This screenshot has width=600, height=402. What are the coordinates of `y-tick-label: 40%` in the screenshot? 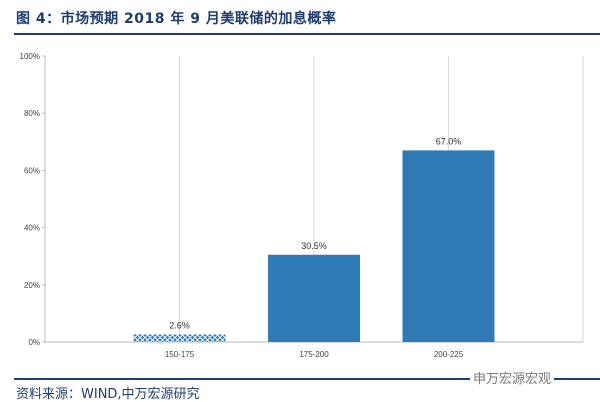 It's located at (32, 228).